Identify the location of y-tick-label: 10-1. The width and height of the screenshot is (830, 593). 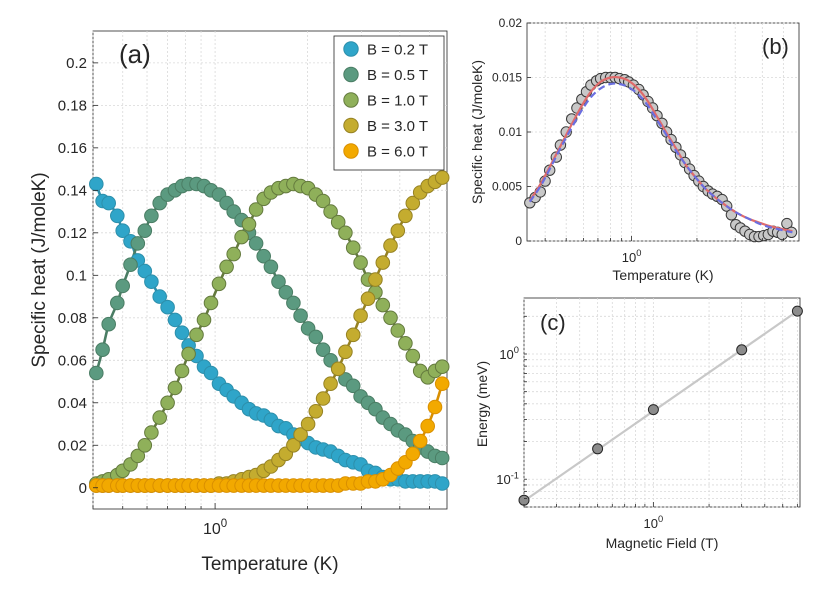
(507, 478).